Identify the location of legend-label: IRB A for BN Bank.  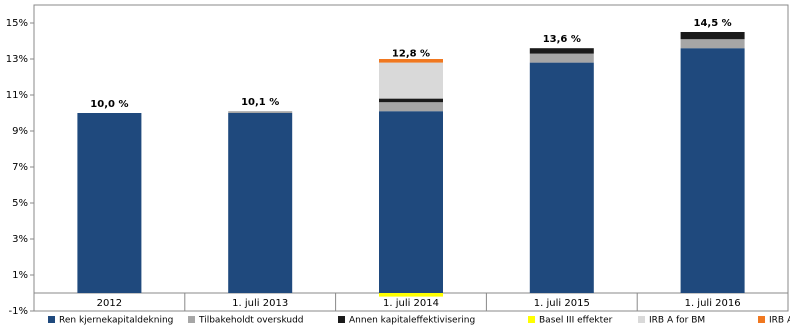
(779, 321).